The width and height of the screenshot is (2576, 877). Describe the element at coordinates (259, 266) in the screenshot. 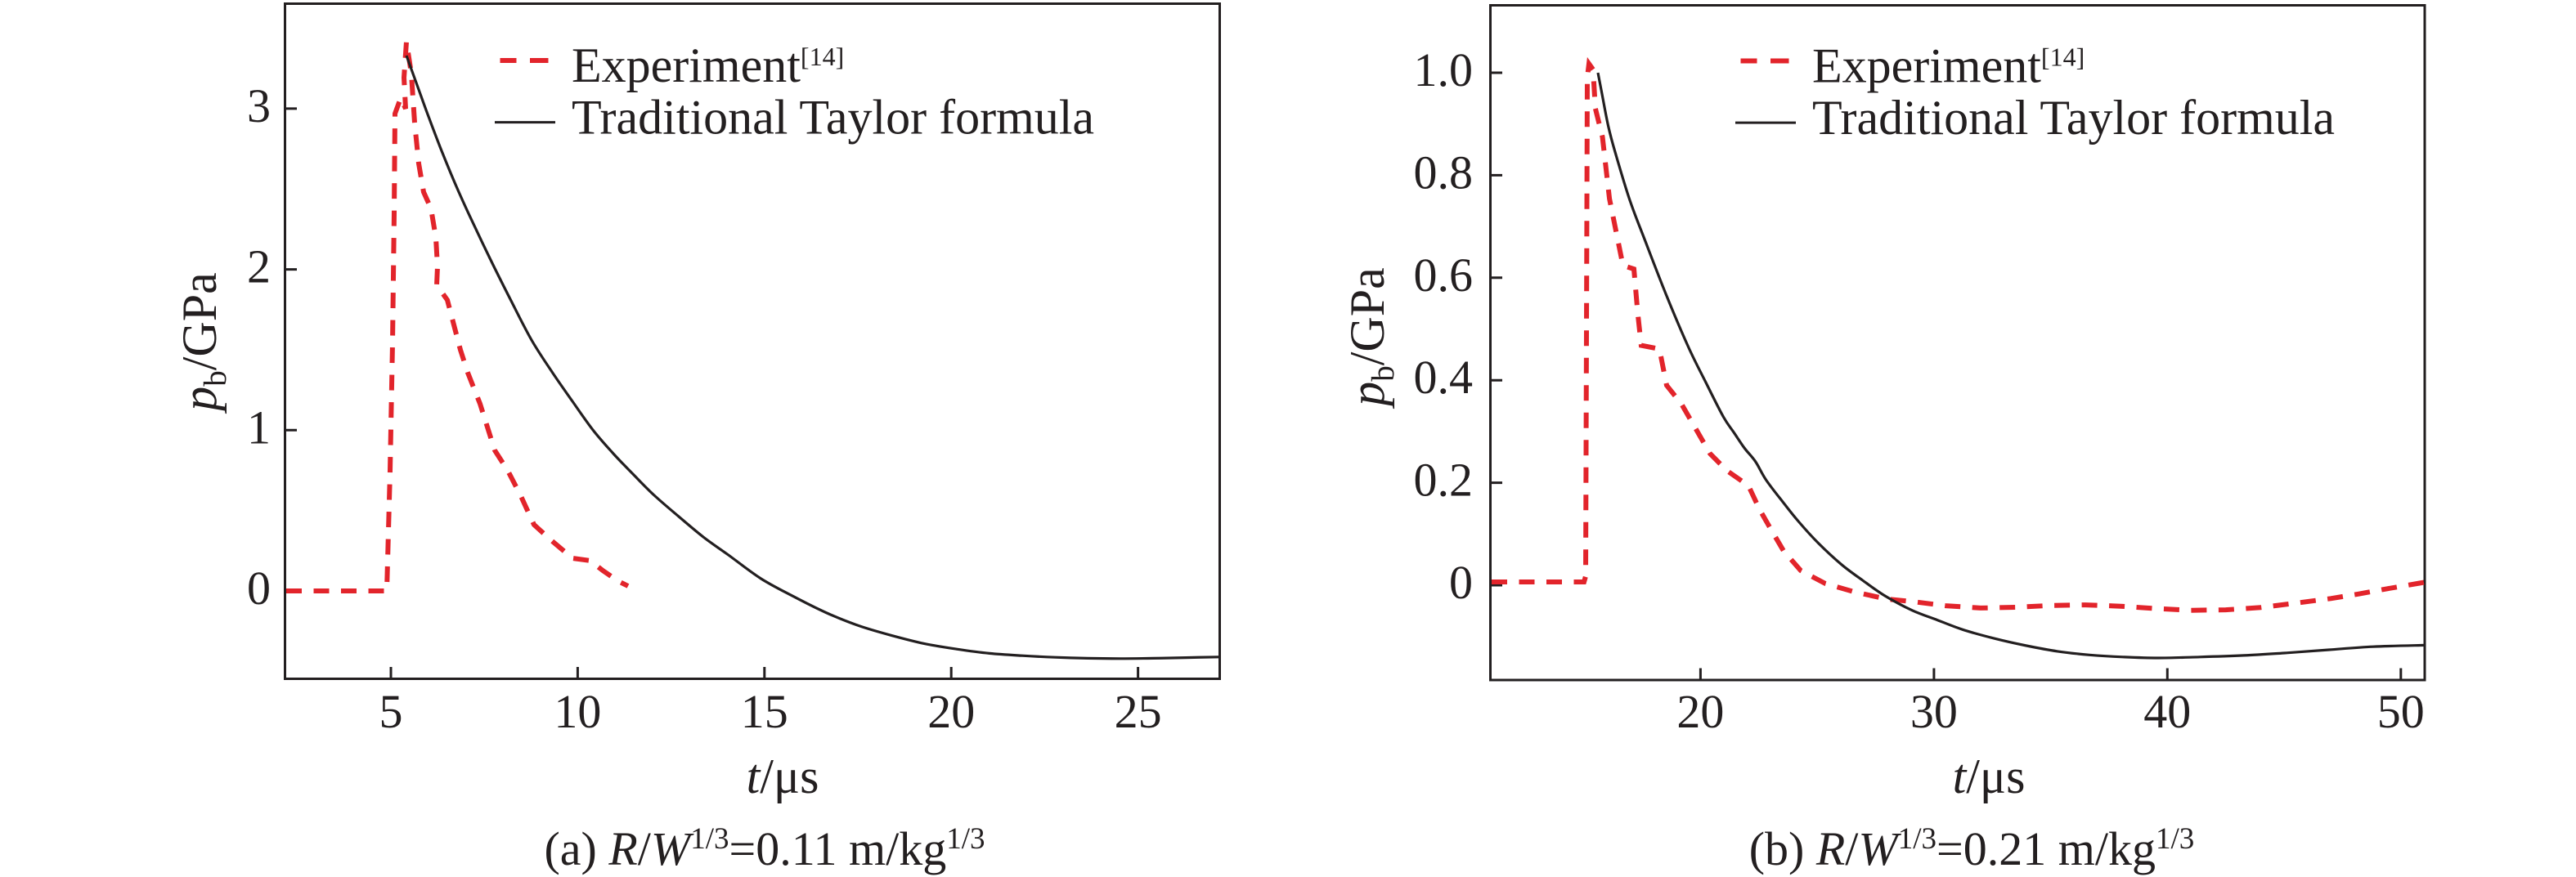

I see `svg-text: 2` at that location.